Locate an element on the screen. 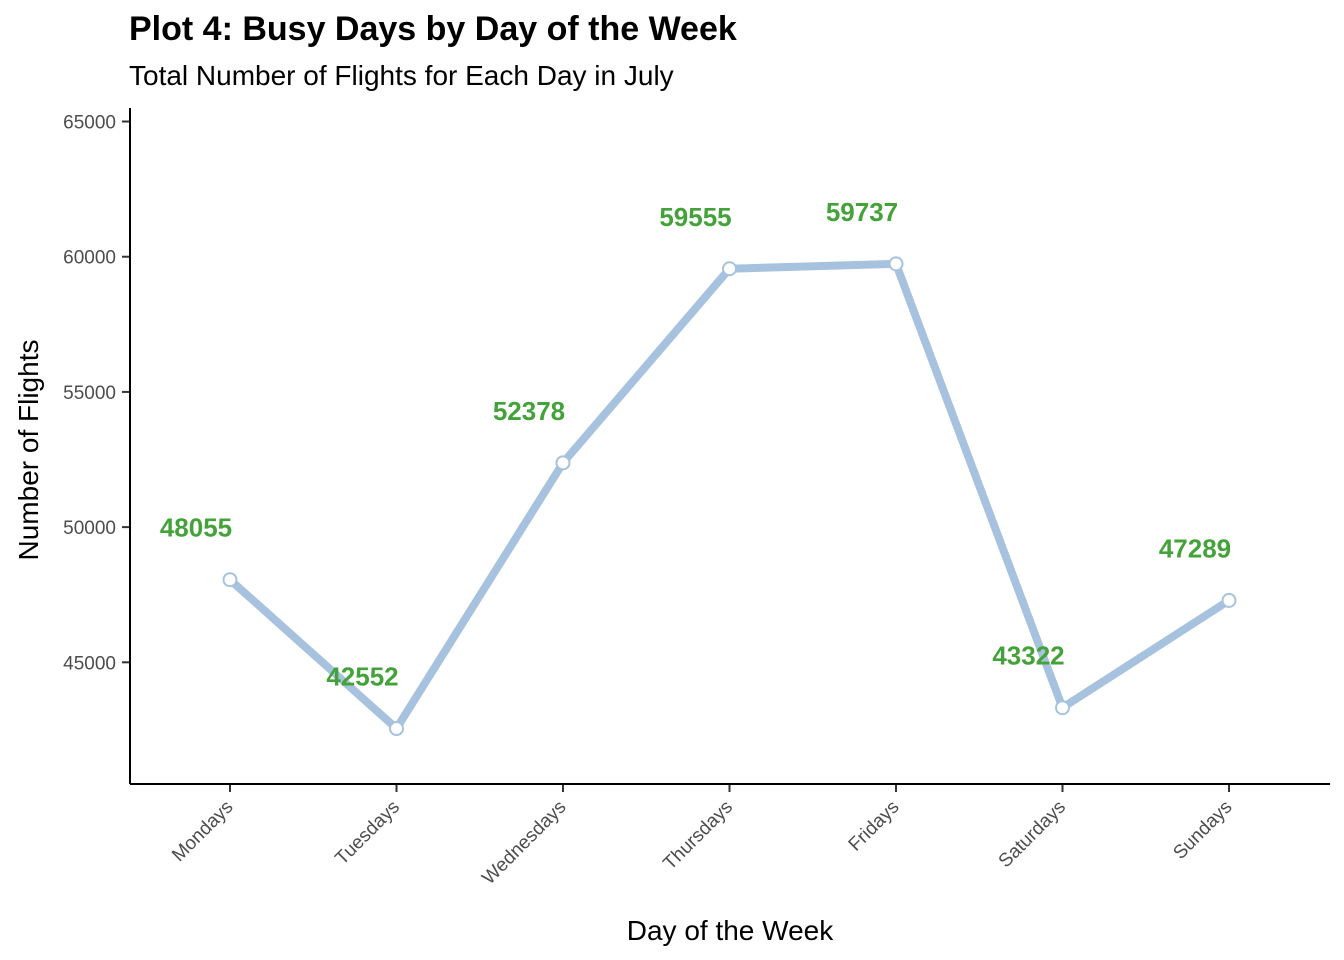 This screenshot has height=960, width=1344. y-axis-ticks: 45000 50000 55000 60000 65000 is located at coordinates (96, 393).